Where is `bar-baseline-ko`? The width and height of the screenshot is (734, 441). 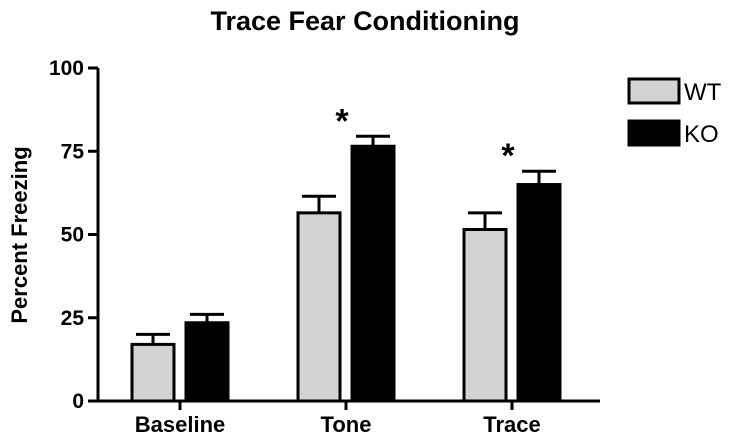 bar-baseline-ko is located at coordinates (207, 362).